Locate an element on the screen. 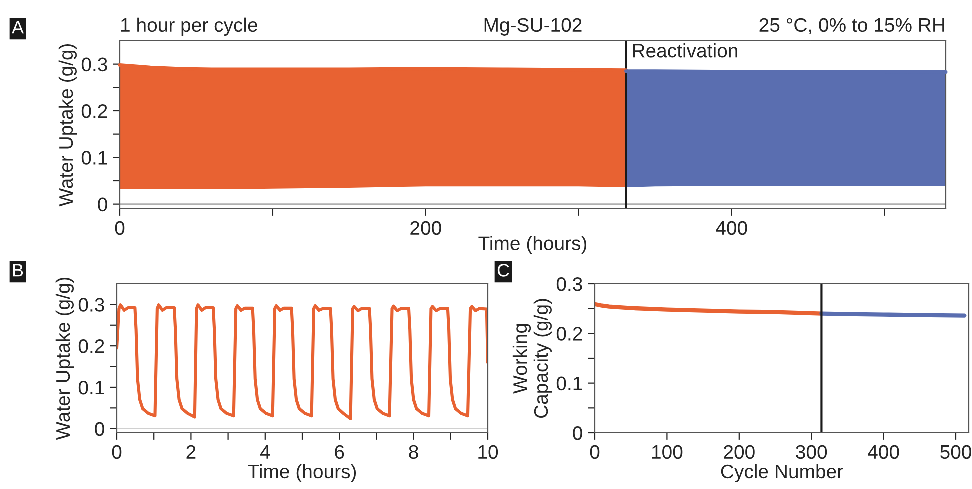 The image size is (972, 489). text: C is located at coordinates (504, 270).